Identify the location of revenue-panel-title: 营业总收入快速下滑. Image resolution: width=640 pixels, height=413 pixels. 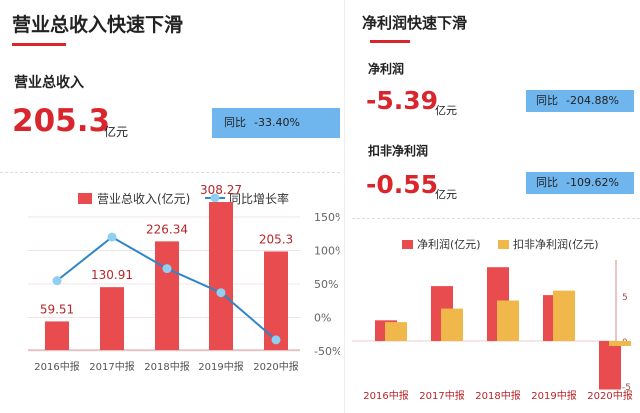
(98, 25).